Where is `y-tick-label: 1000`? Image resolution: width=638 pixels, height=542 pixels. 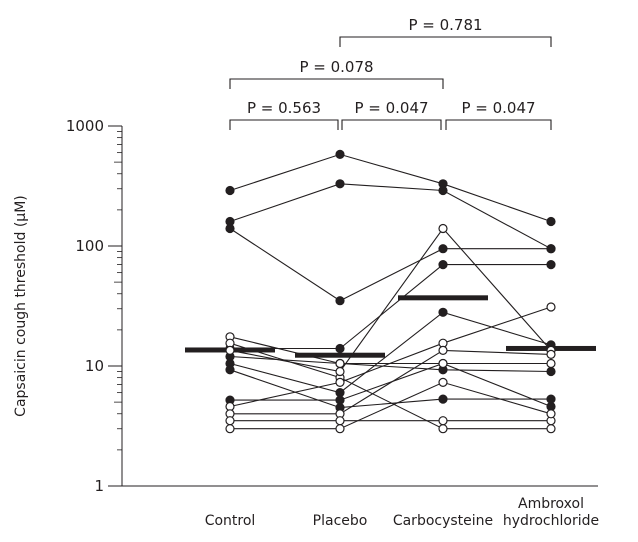 y-tick-label: 1000 is located at coordinates (85, 126).